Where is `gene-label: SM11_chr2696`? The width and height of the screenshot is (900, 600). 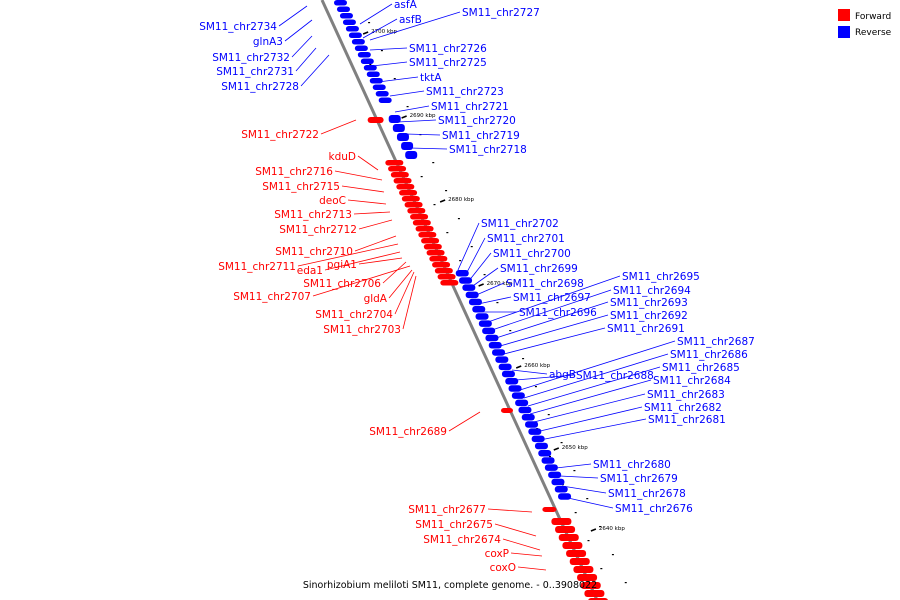
gene-label: SM11_chr2696 is located at coordinates (558, 313).